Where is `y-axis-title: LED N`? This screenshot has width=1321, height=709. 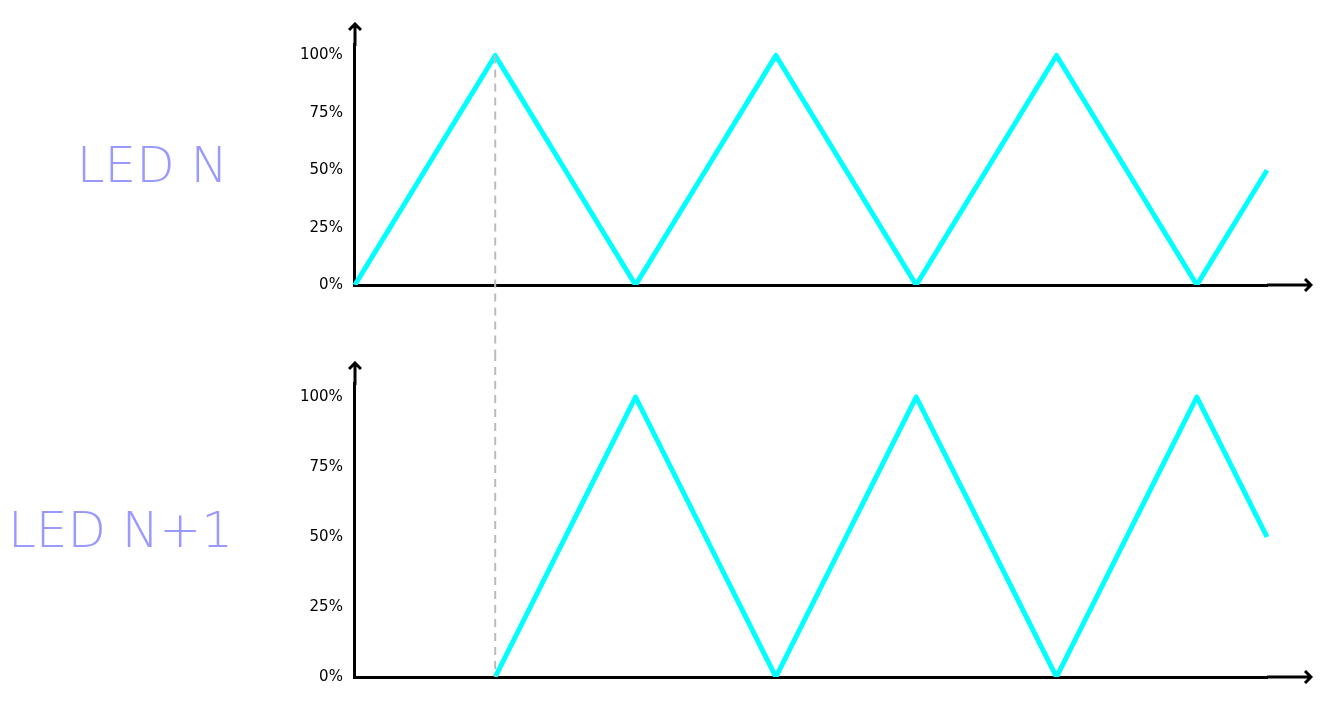
y-axis-title: LED N is located at coordinates (151, 164).